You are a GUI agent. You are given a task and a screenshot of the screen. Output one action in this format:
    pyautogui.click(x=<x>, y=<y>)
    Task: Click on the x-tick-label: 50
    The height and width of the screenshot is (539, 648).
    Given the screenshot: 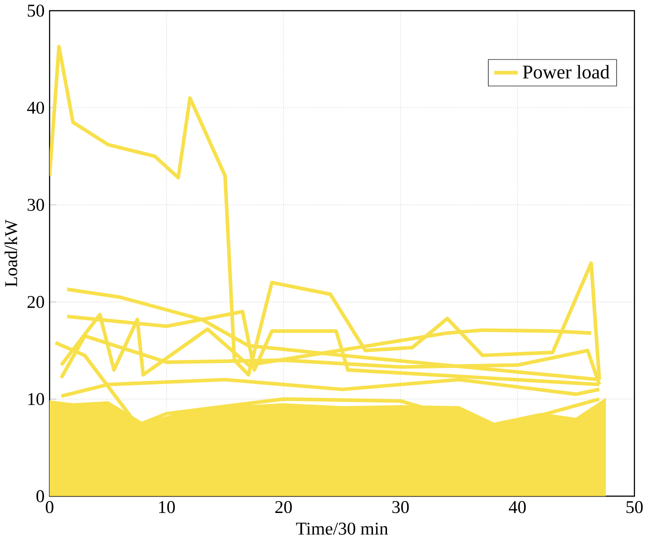 What is the action you would take?
    pyautogui.click(x=634, y=506)
    